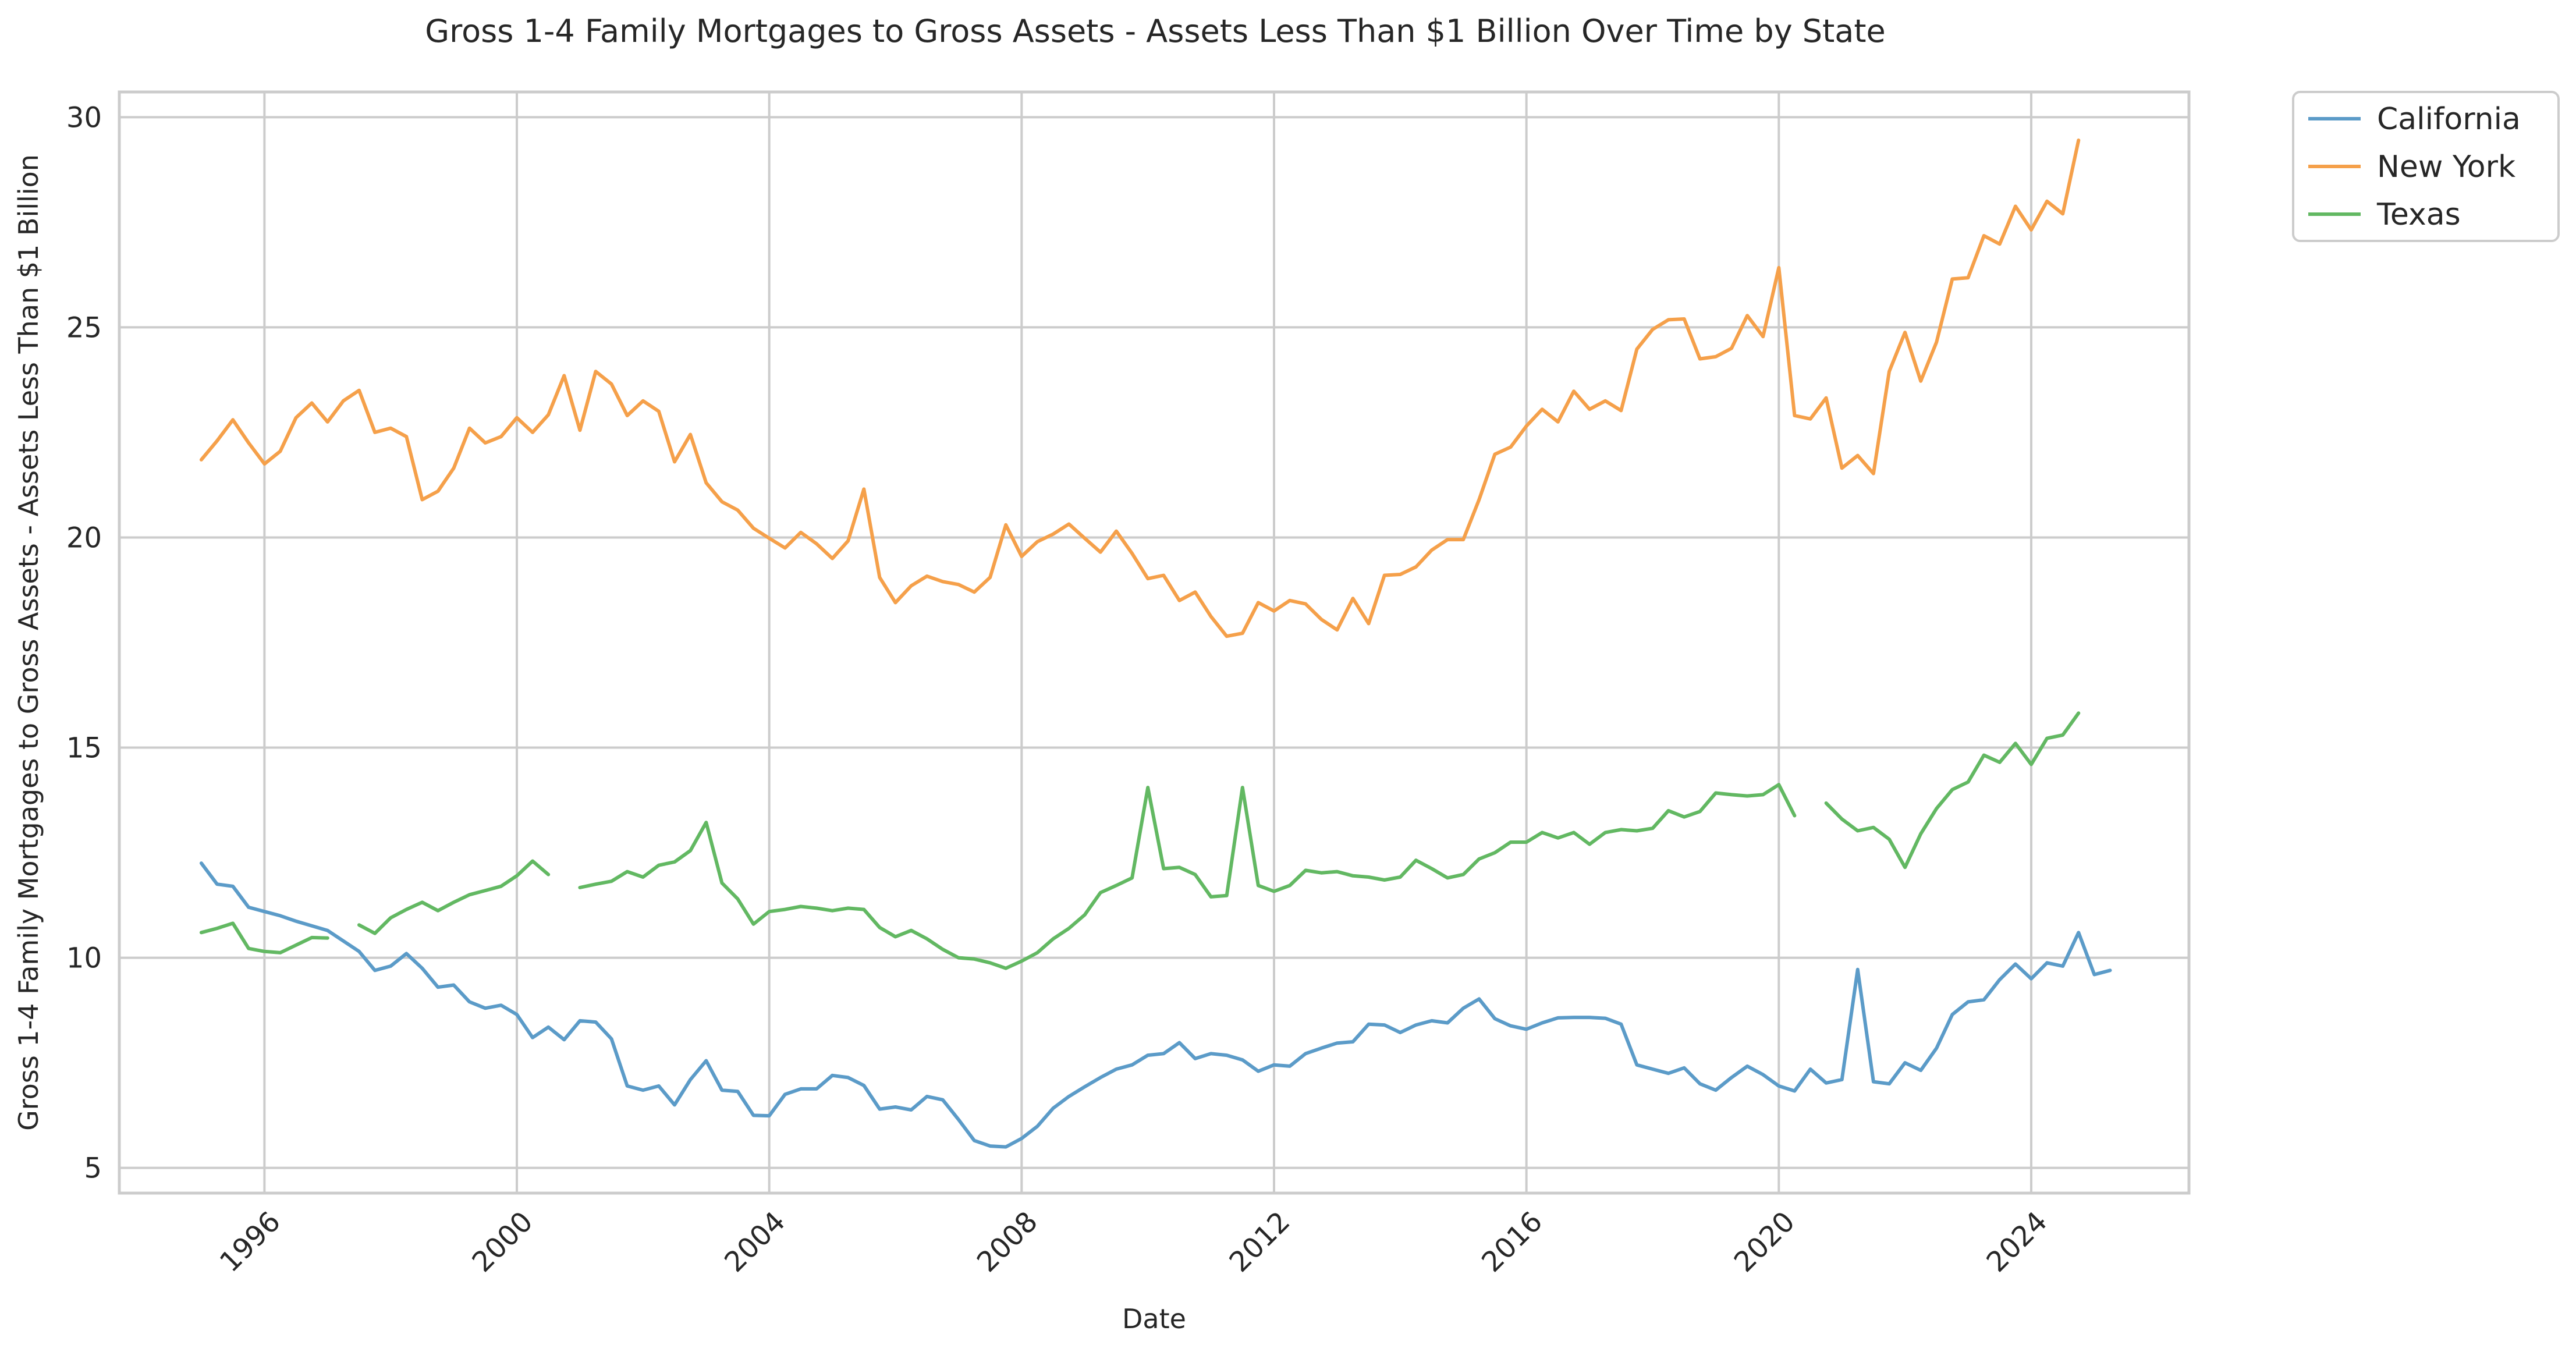  Describe the element at coordinates (84, 328) in the screenshot. I see `y-tick-label: 25` at that location.